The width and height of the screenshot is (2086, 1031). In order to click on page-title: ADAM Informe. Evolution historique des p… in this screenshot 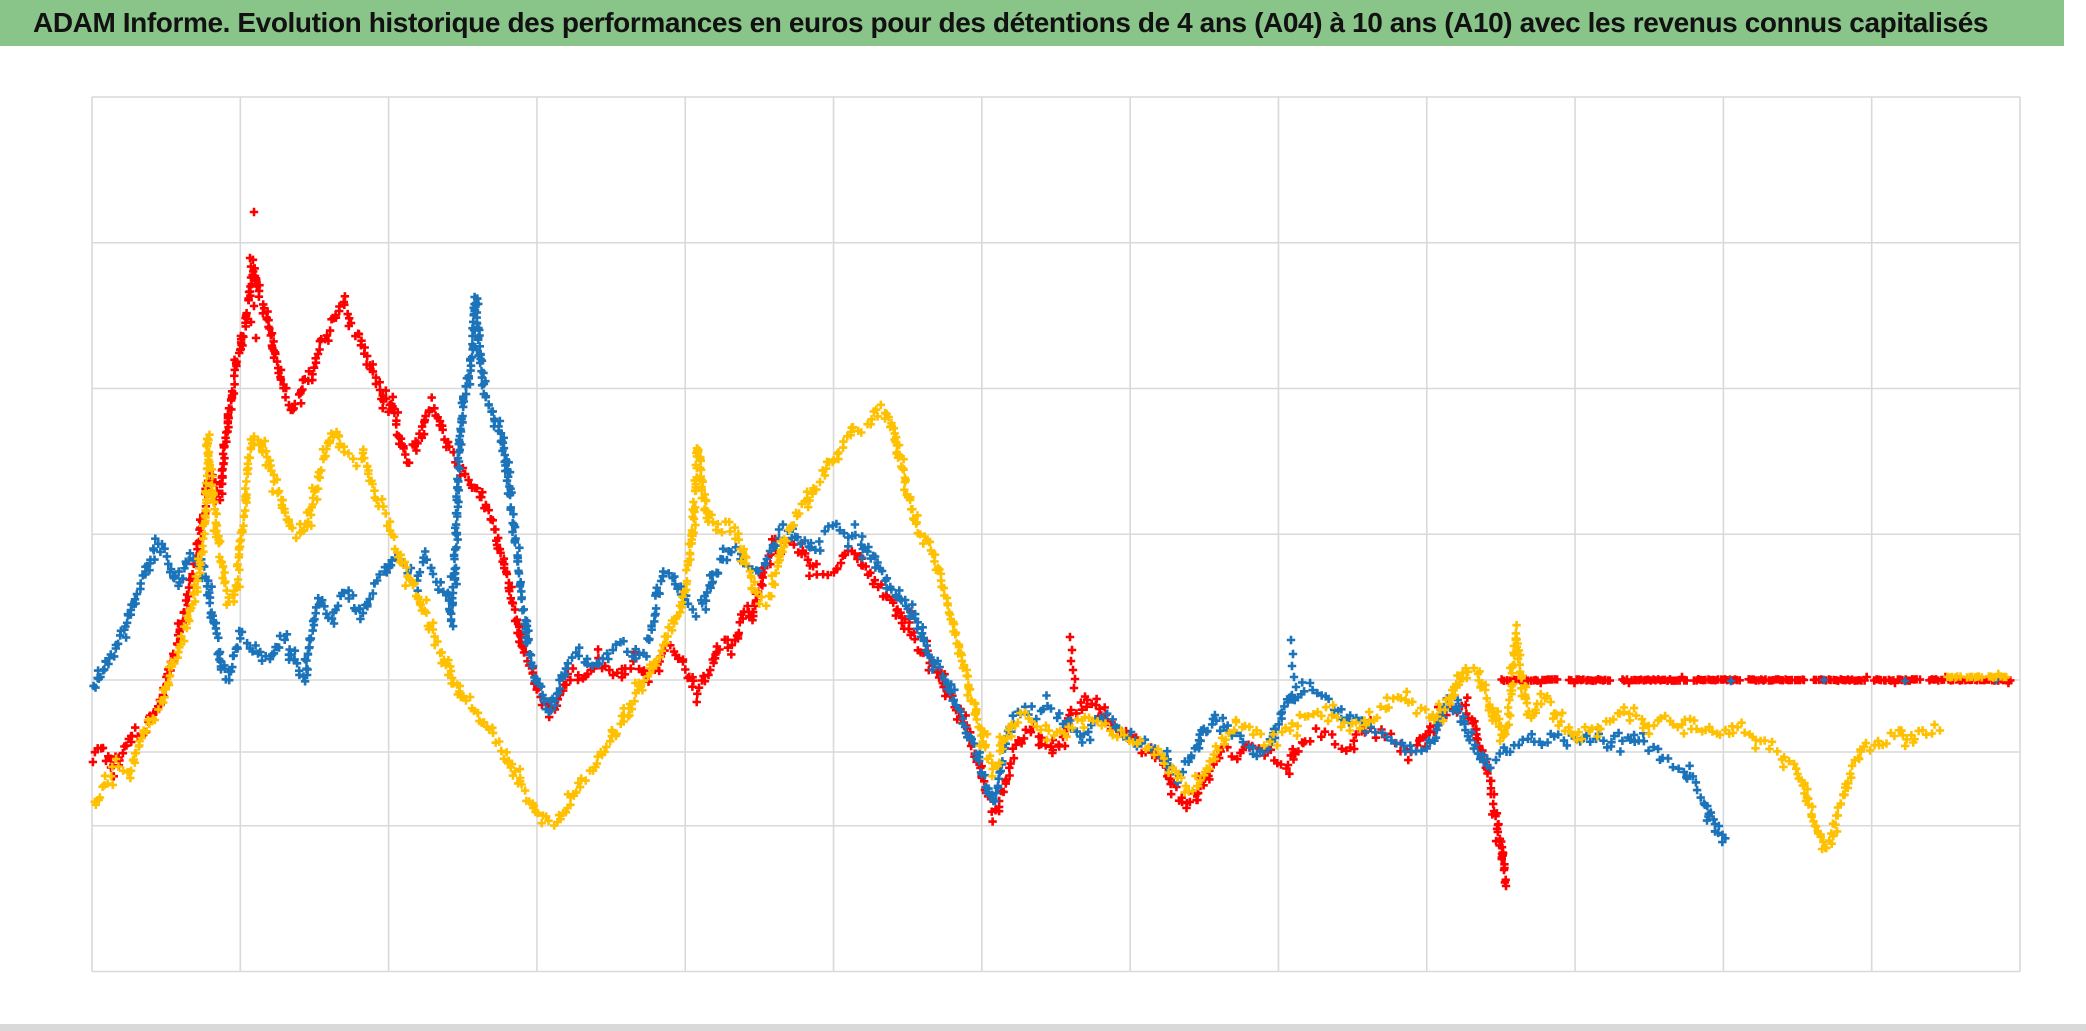, I will do `click(1011, 22)`.